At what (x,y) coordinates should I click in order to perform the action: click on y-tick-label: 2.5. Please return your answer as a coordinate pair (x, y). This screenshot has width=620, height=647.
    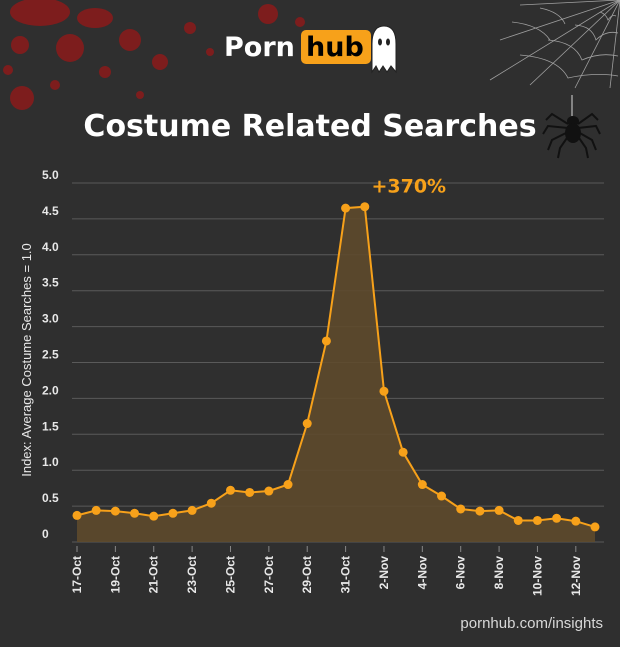
    Looking at the image, I should click on (50, 355).